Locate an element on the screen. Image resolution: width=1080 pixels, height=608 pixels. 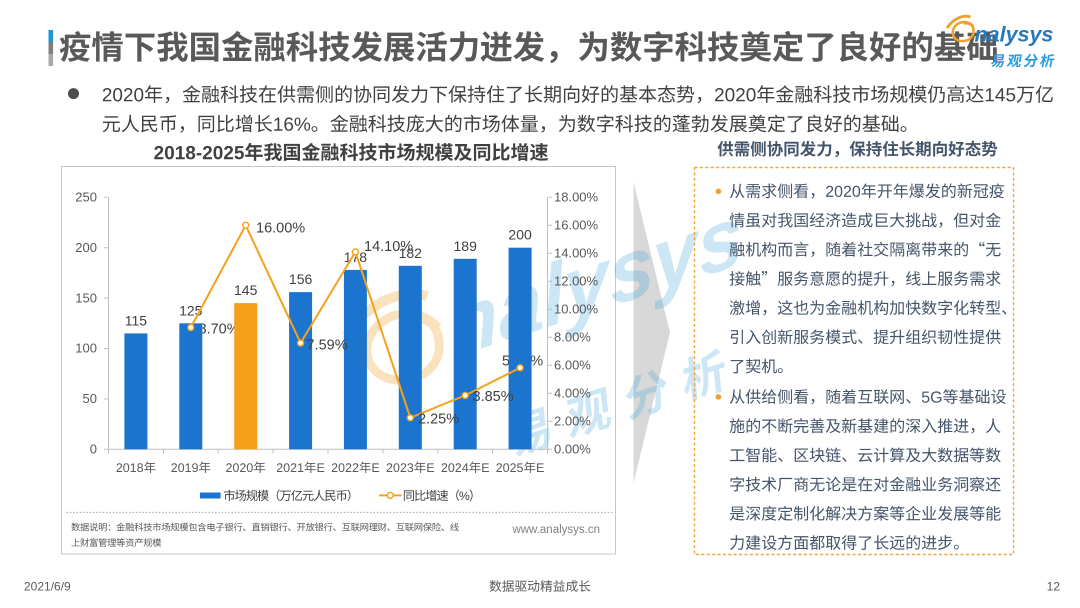
svg-text: 250 is located at coordinates (86, 197).